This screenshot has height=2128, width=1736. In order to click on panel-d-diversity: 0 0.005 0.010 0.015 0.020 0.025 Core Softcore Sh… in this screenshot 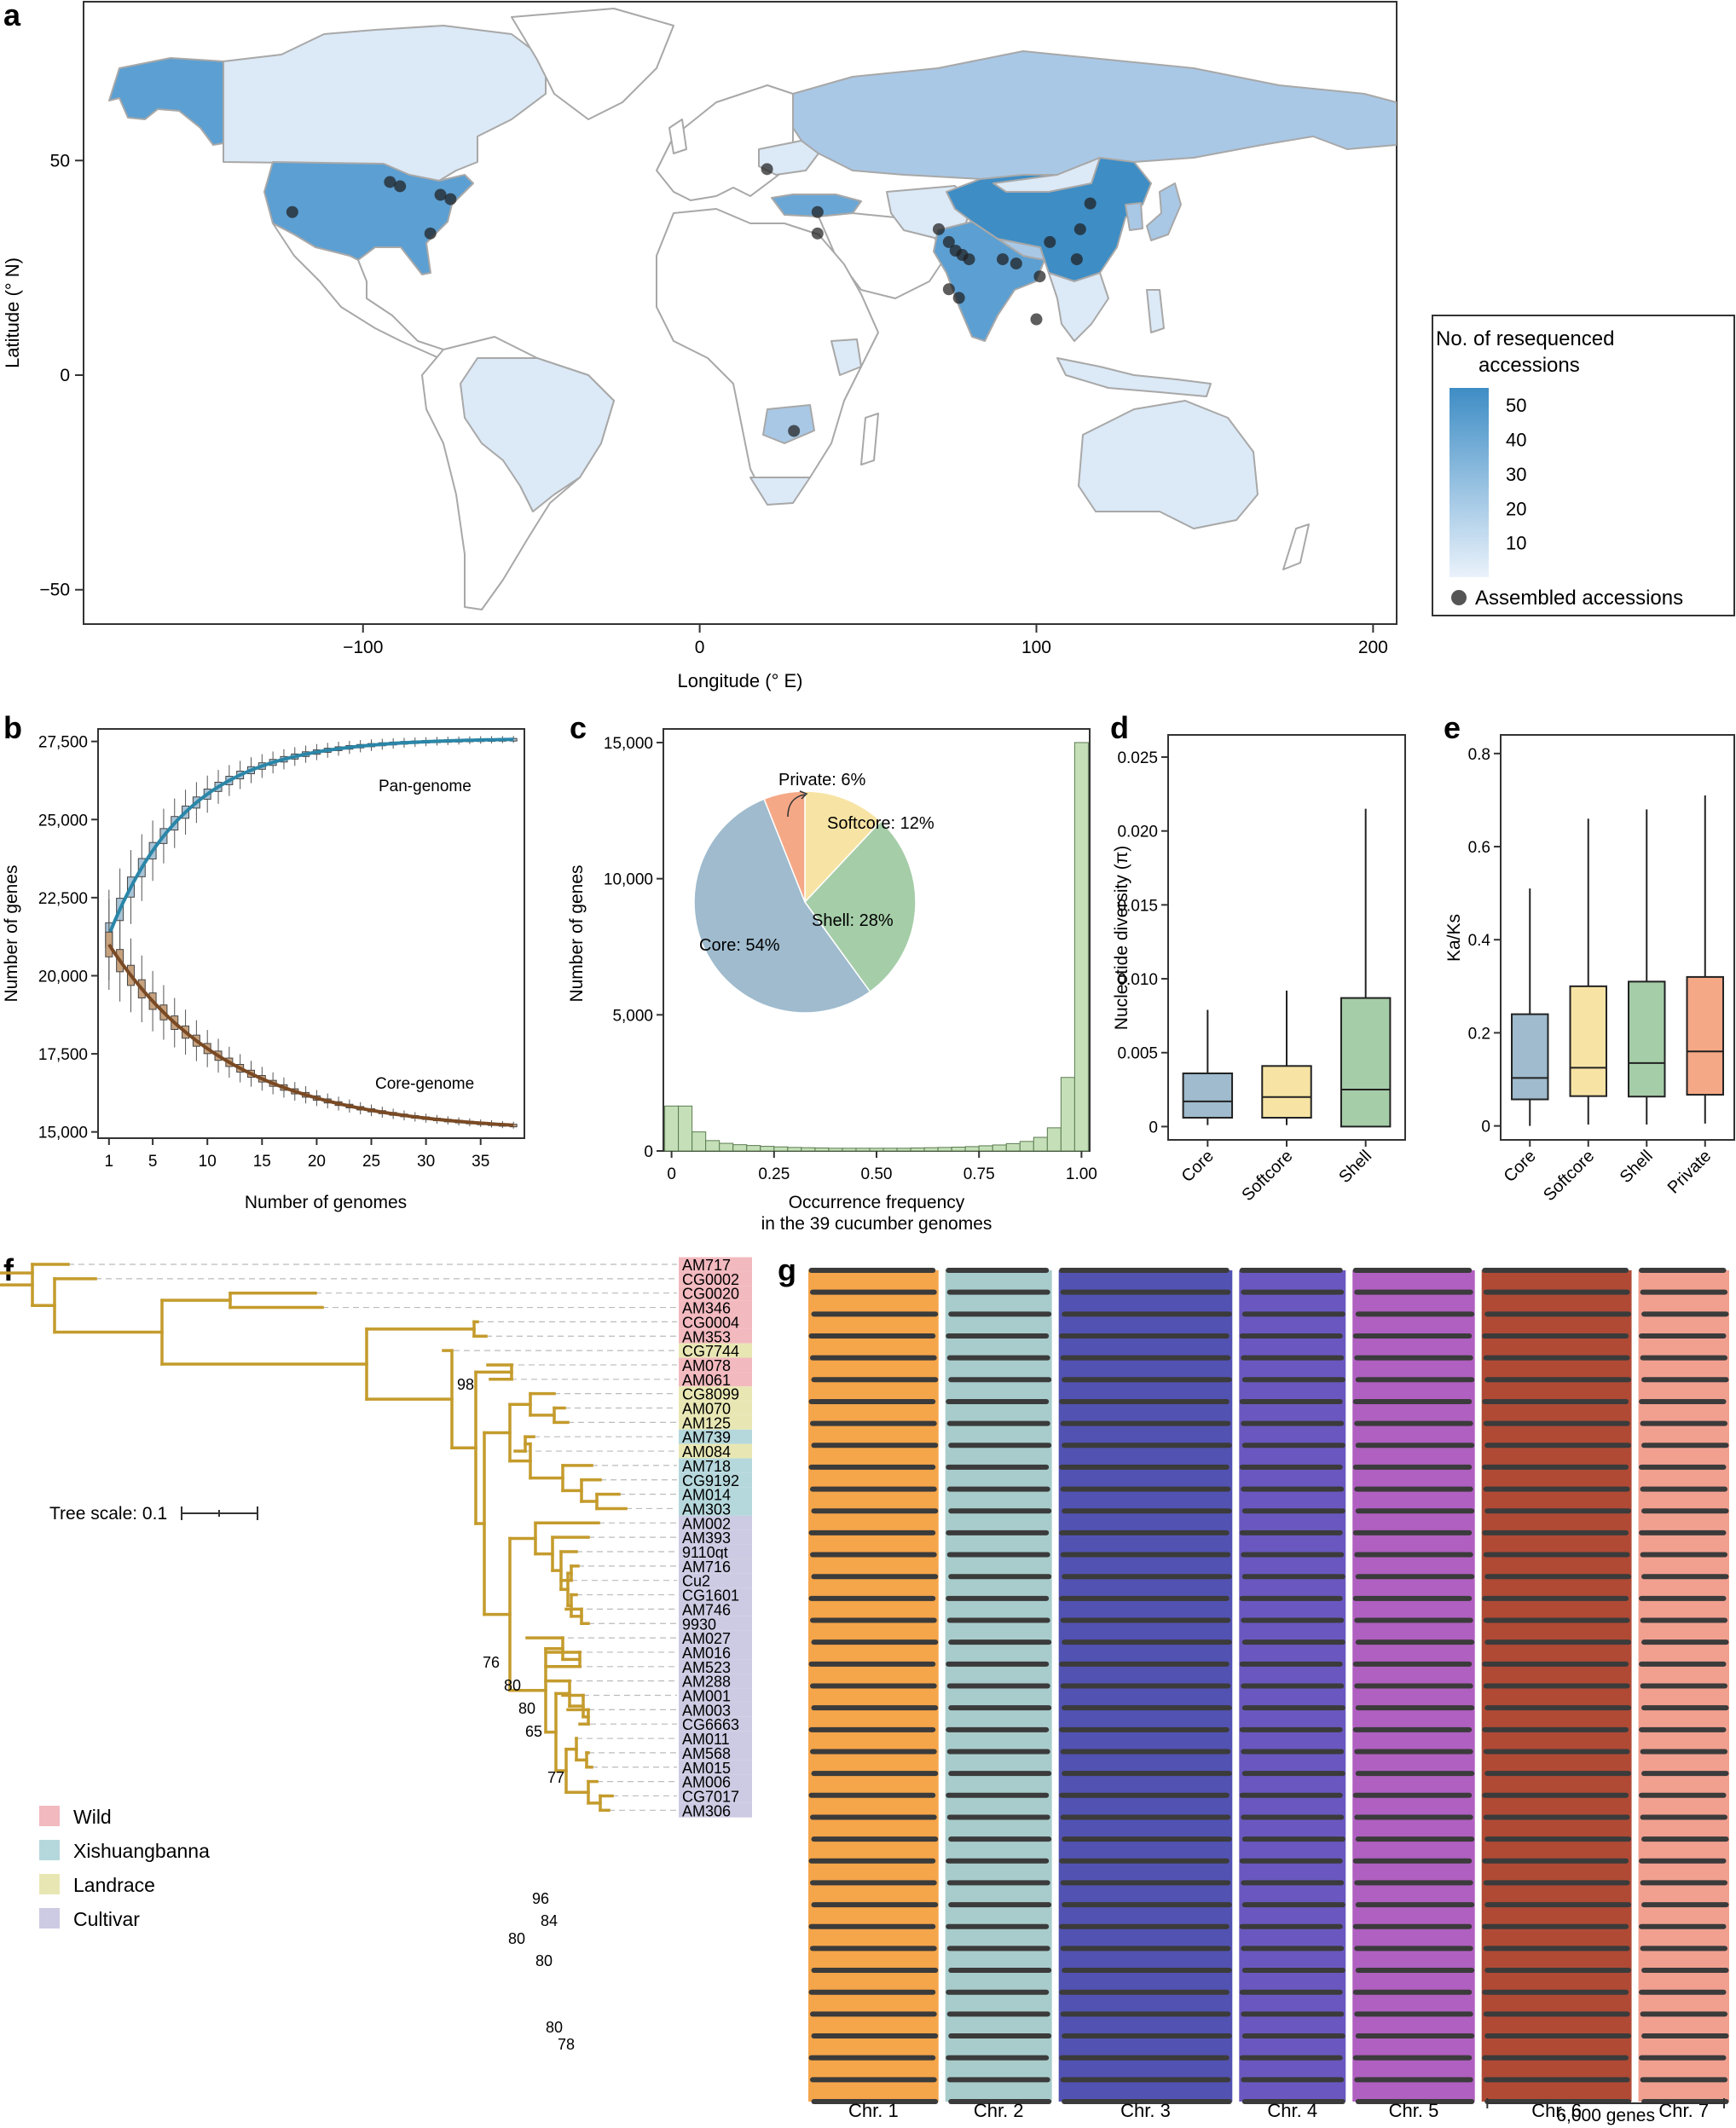, I will do `click(1259, 969)`.